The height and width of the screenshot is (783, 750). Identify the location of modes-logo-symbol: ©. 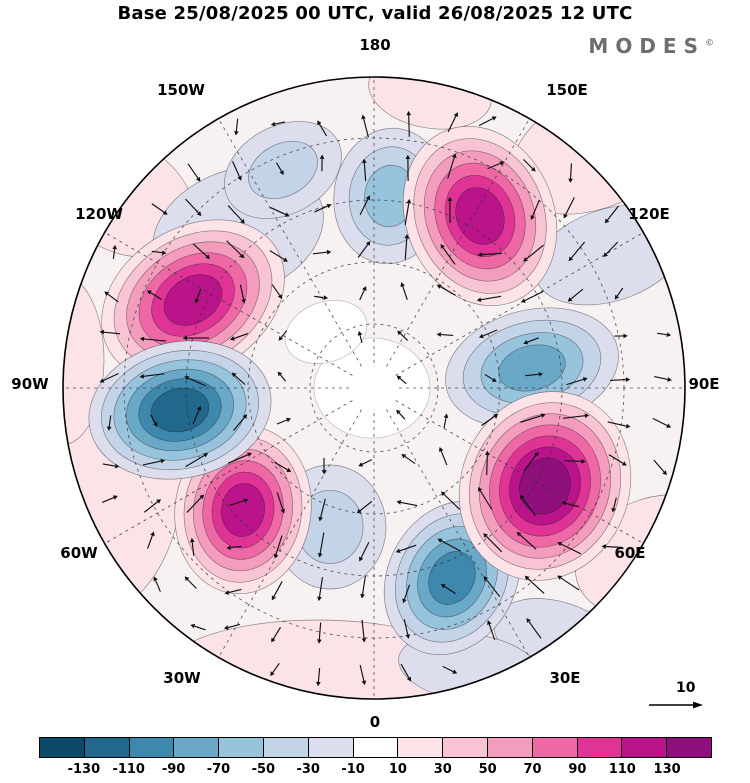
(709, 43).